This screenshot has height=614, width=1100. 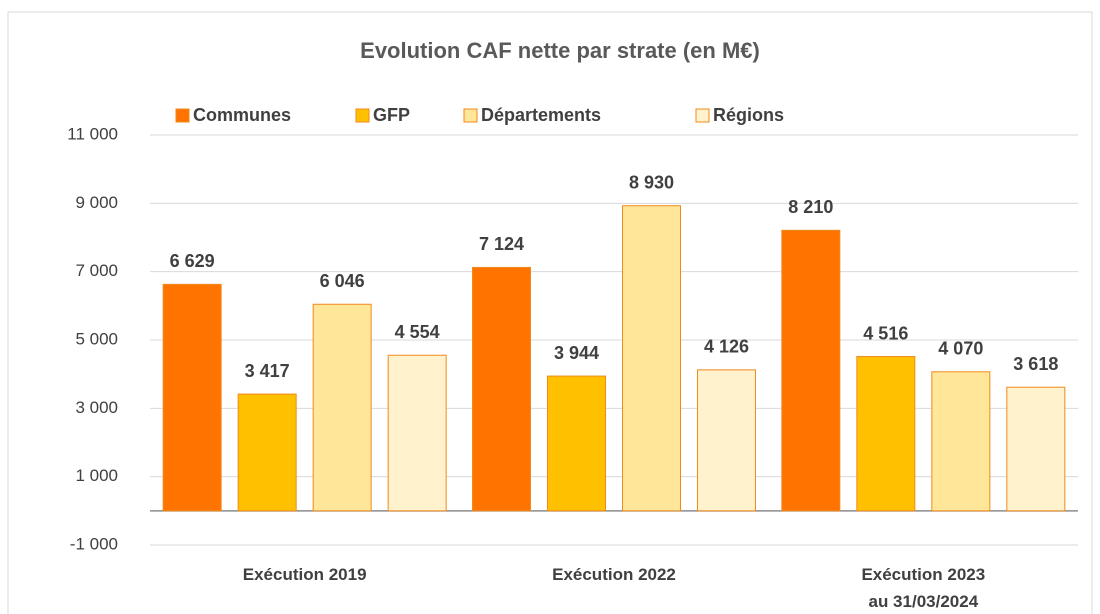 What do you see at coordinates (726, 347) in the screenshot?
I see `data-label: 4 126` at bounding box center [726, 347].